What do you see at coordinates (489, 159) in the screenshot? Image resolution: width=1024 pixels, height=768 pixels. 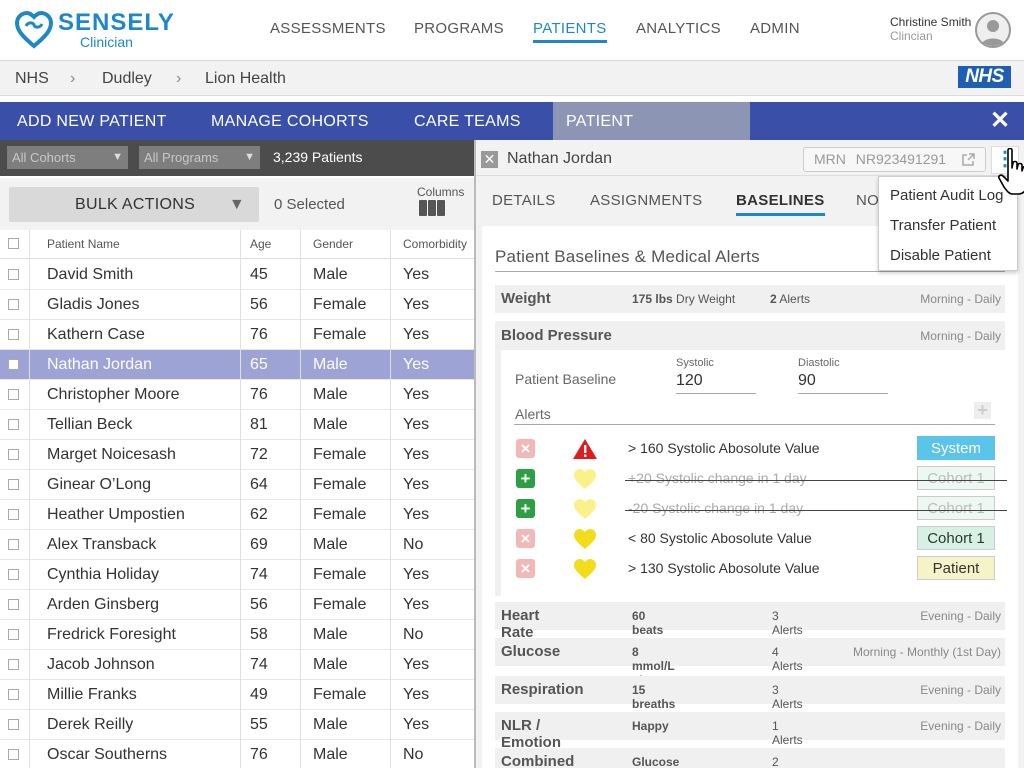 I see `close-panel-icon: ✕` at bounding box center [489, 159].